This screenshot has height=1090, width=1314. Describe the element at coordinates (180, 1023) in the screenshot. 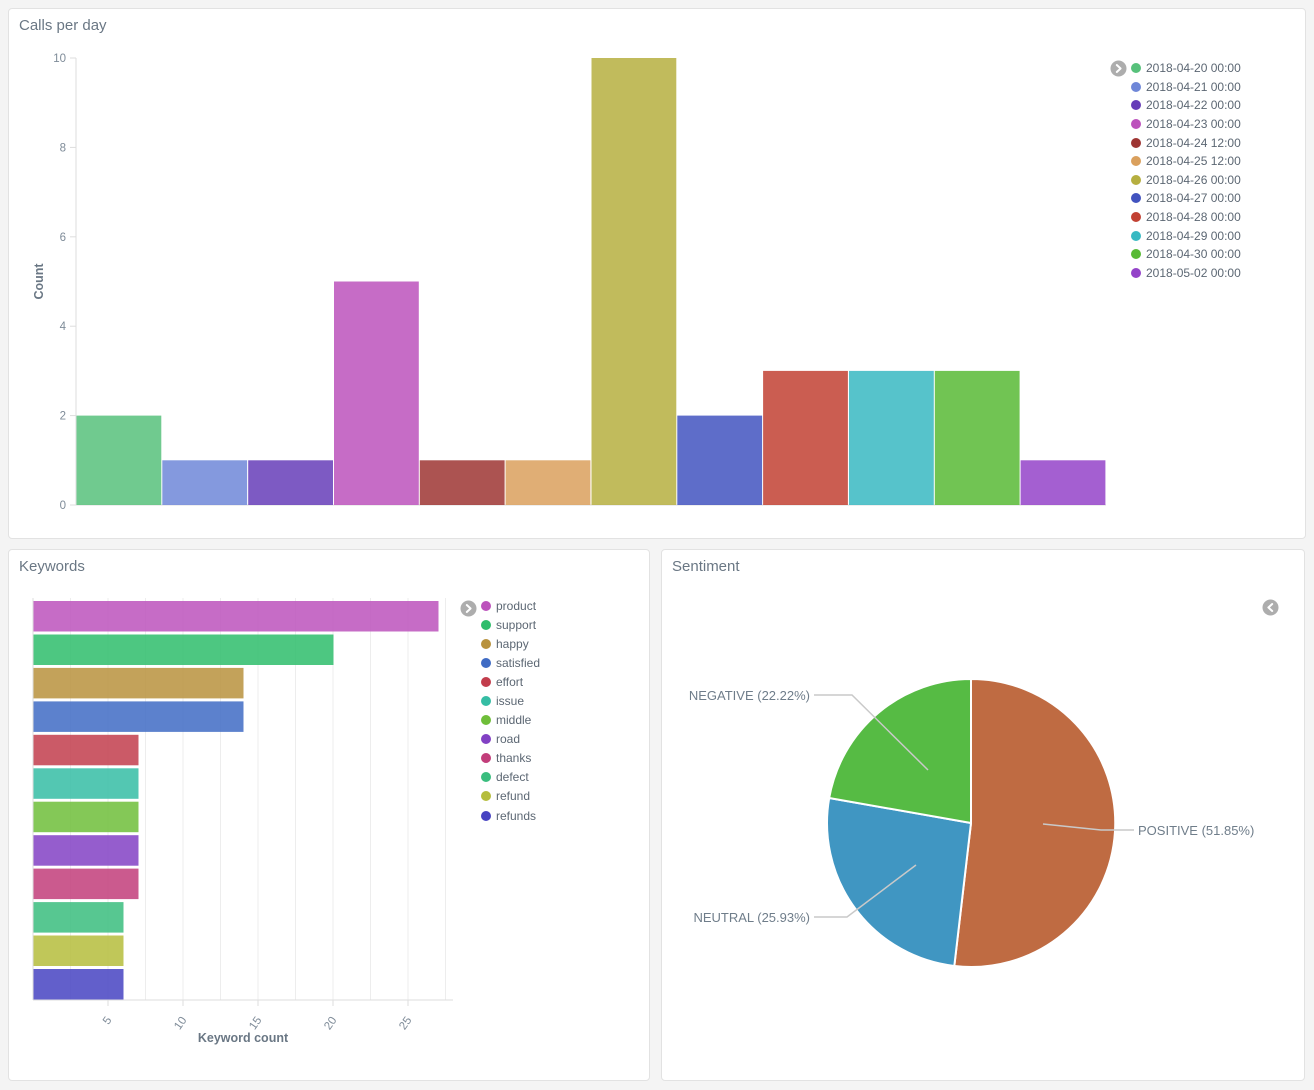

I see `x-tick-label: 10` at that location.